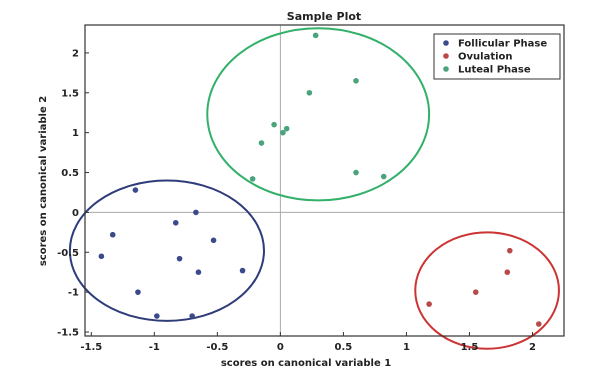 This screenshot has width=610, height=370. Describe the element at coordinates (91, 347) in the screenshot. I see `x-tick-label: -1.5` at that location.